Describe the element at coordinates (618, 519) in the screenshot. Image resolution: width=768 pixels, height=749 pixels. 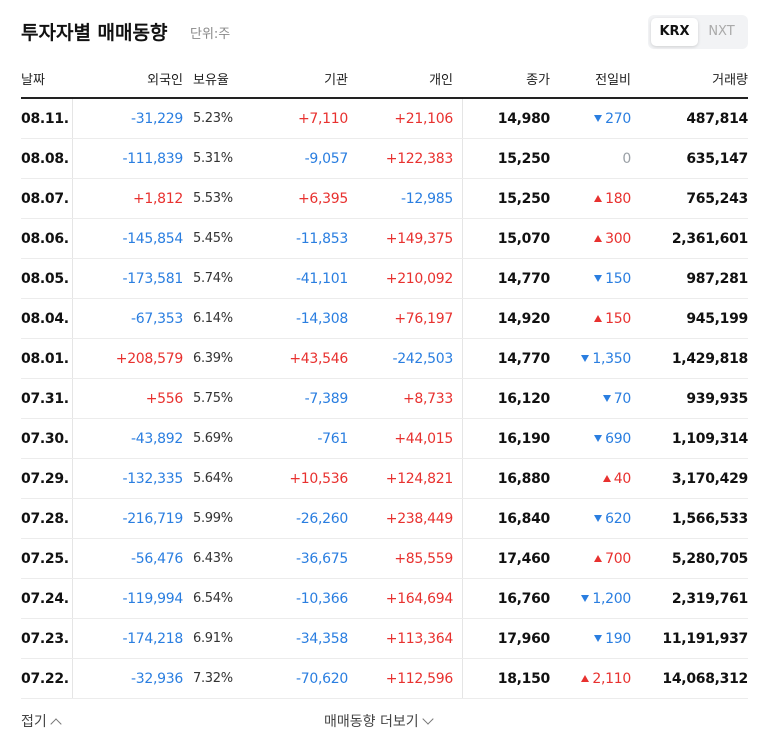
I see `change-value: 620` at that location.